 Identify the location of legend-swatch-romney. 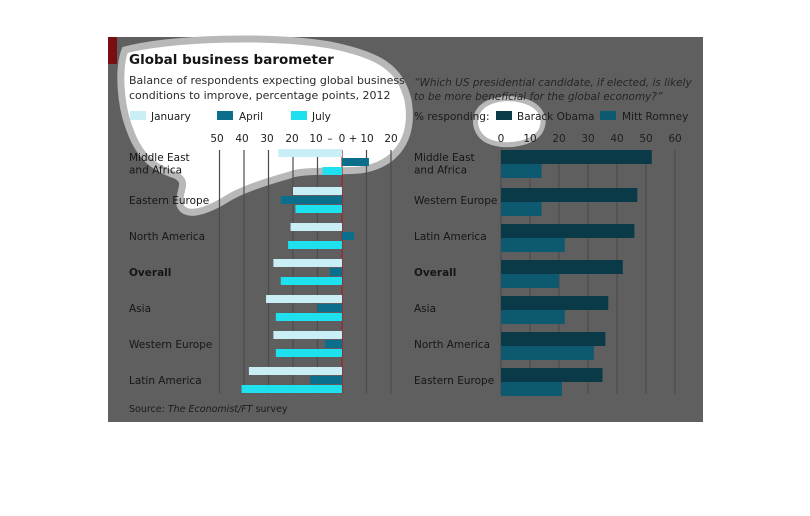
(608, 115).